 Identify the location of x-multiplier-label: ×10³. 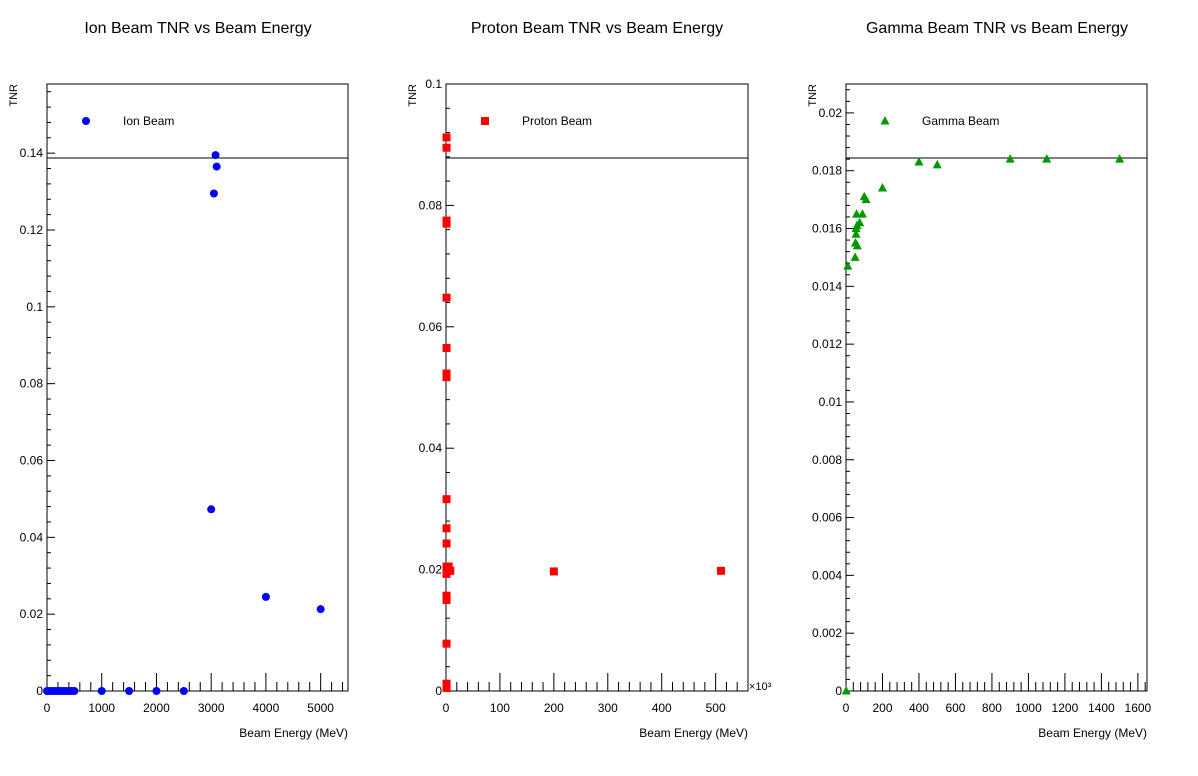
(760, 687).